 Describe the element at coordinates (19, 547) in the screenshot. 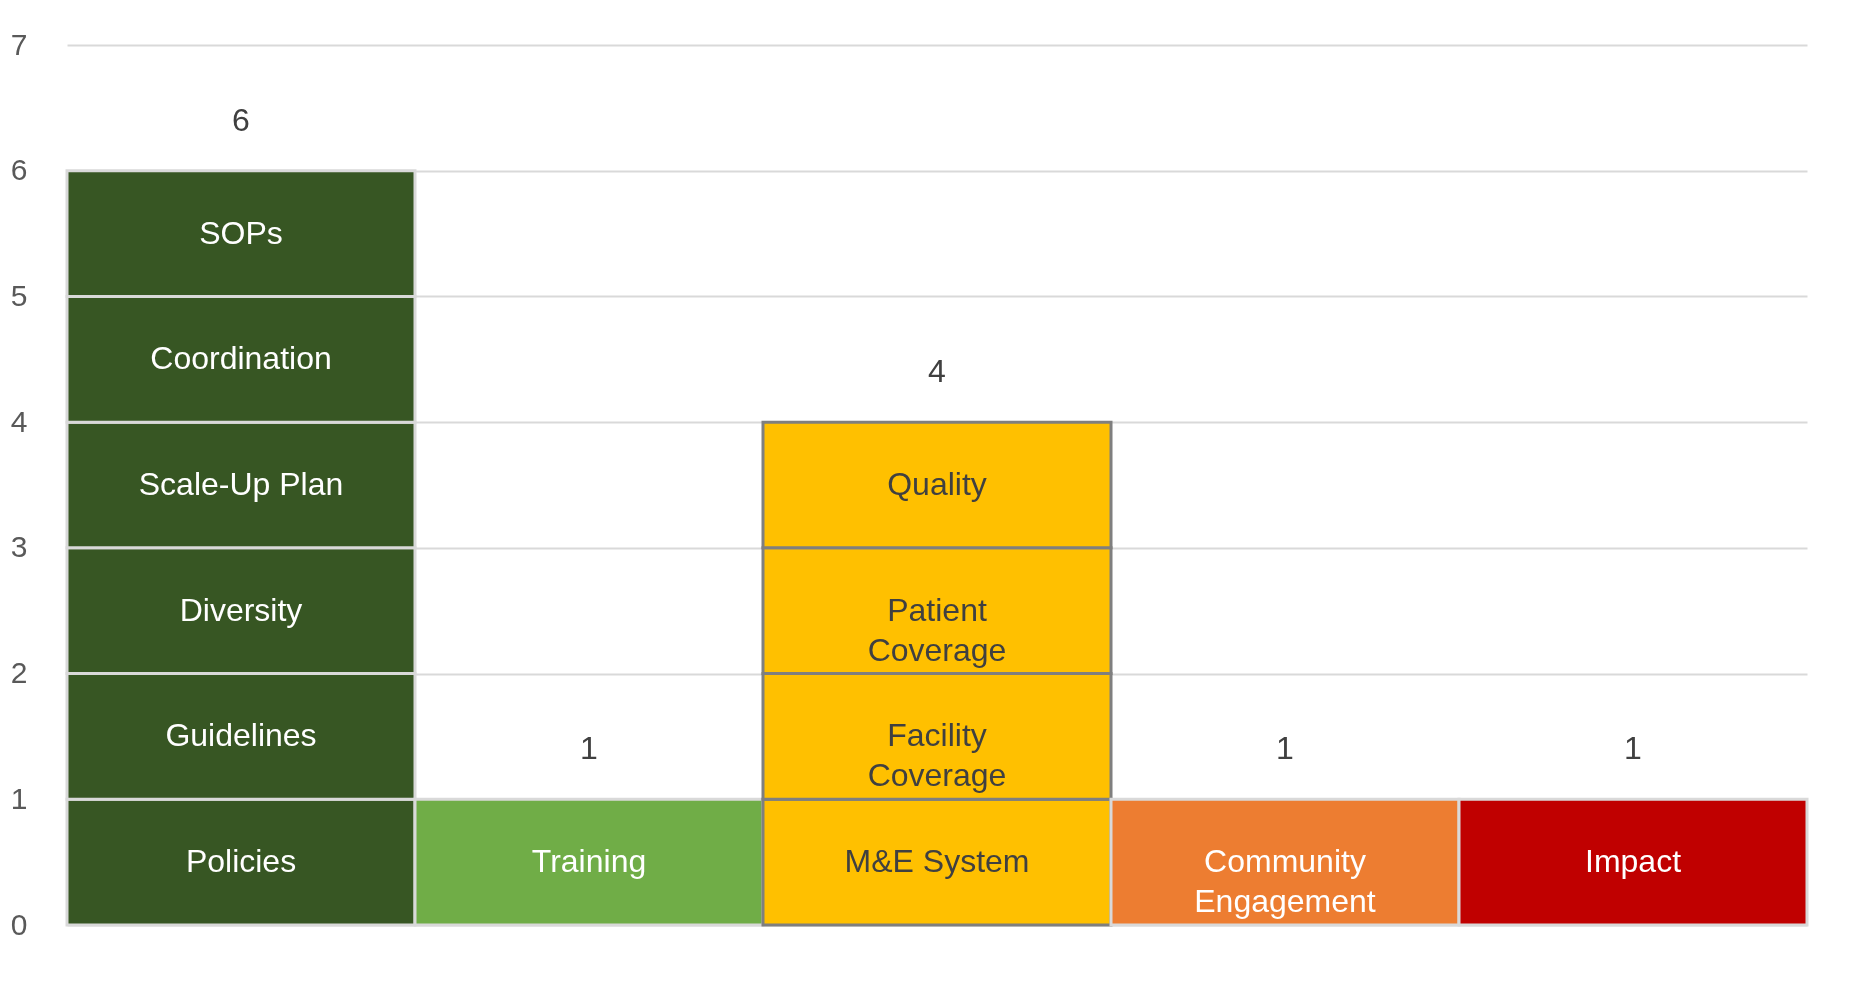

I see `y-tick-label: 3` at that location.